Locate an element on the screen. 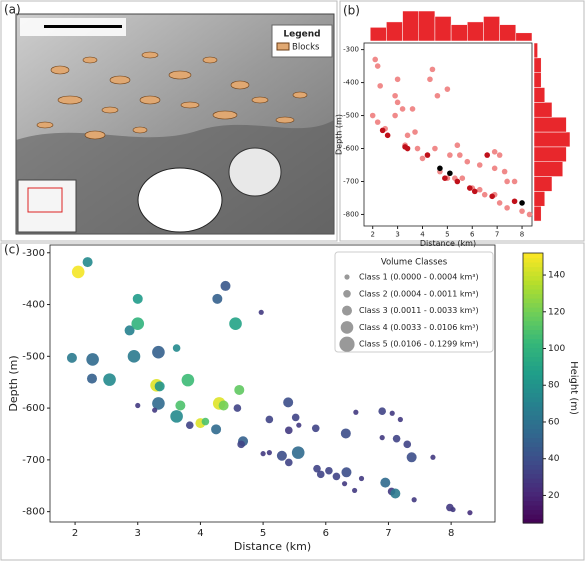 The height and width of the screenshot is (562, 586). legend-box is located at coordinates (414, 302).